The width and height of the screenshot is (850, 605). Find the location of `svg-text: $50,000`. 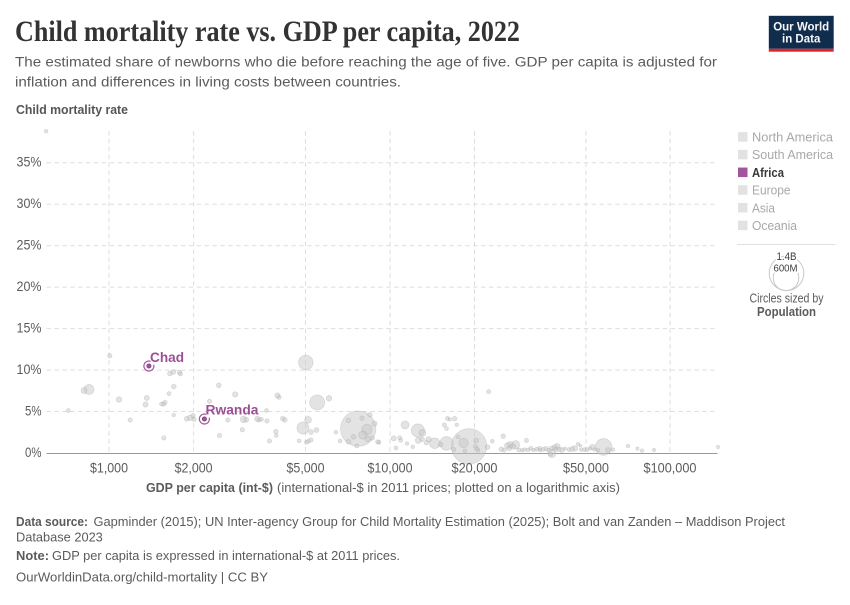

svg-text: $50,000 is located at coordinates (586, 467).